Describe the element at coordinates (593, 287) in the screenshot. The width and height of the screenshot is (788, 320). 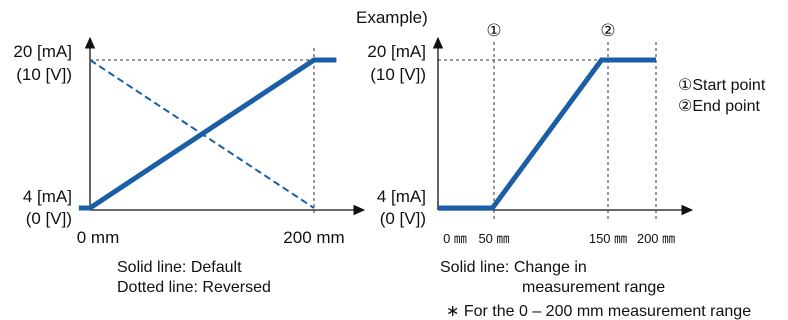
I see `caption-measurement-range: measurement range` at that location.